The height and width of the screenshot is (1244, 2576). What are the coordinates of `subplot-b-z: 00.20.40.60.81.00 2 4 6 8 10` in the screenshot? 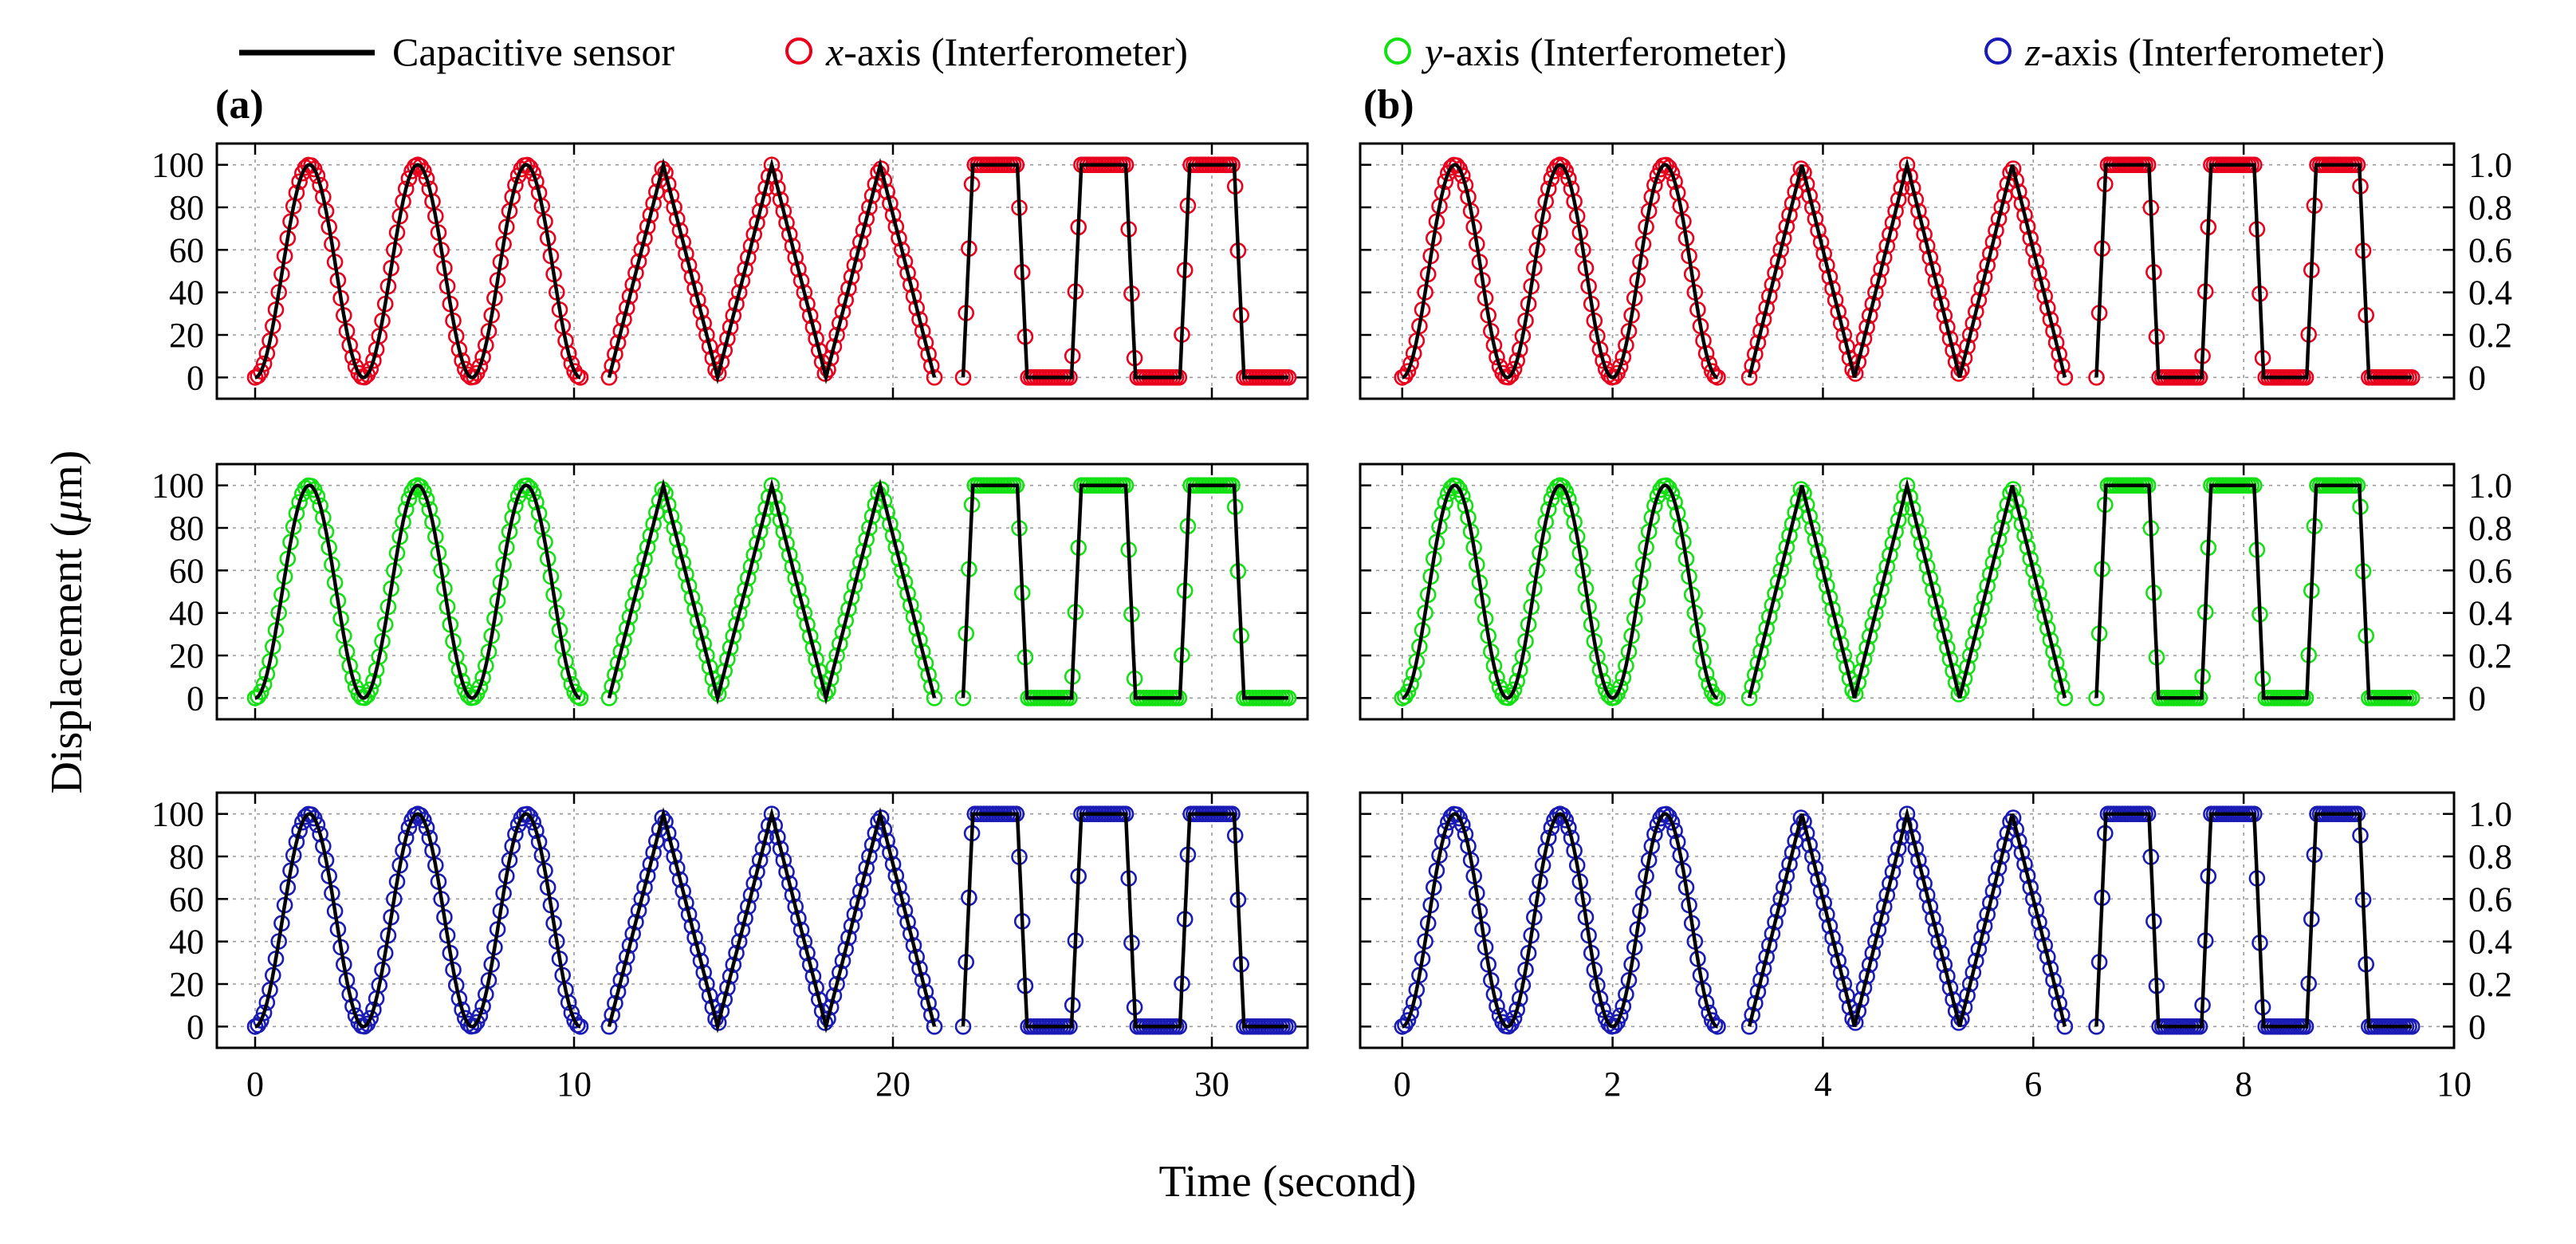 It's located at (1936, 947).